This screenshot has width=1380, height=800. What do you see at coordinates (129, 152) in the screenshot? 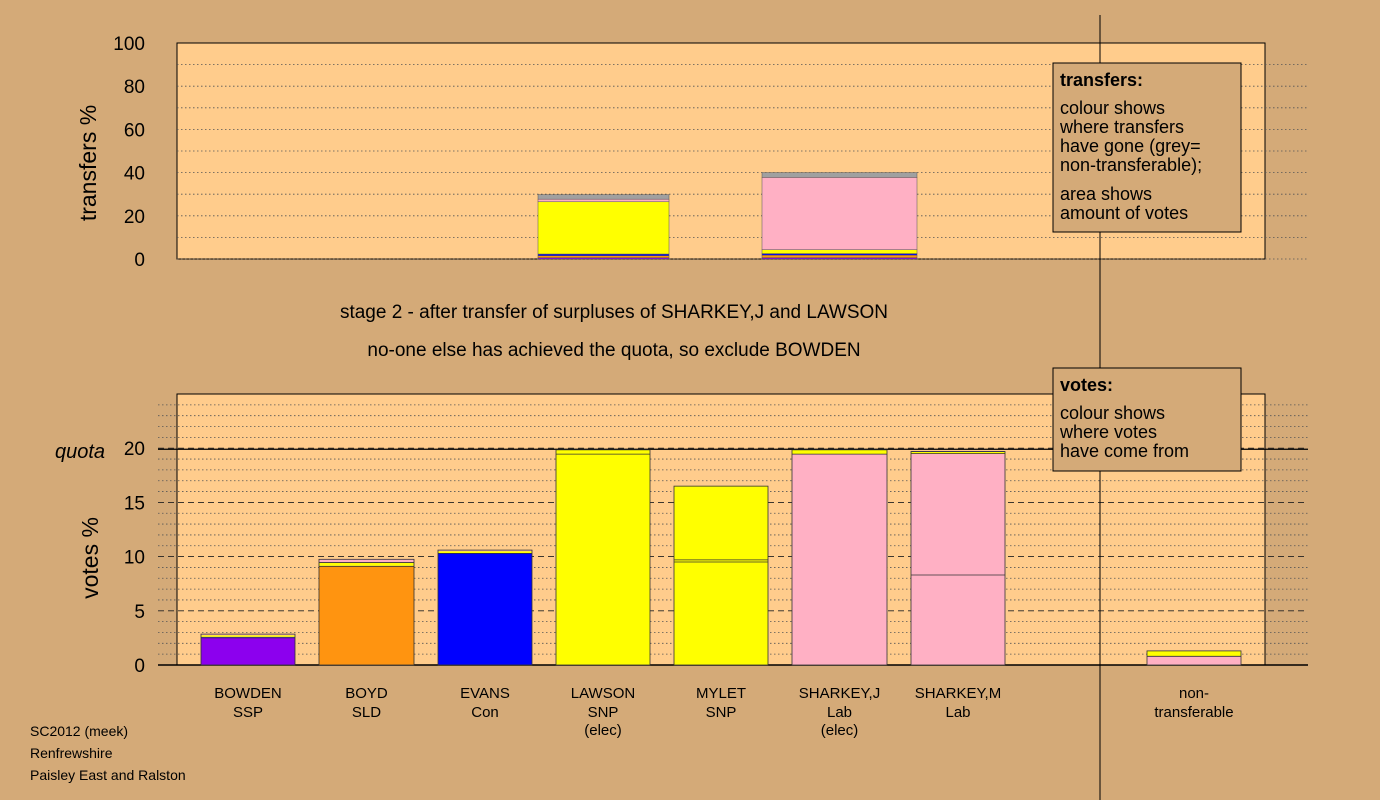
I see `transfers-y-ticks: 0 20 40 60 80 100` at bounding box center [129, 152].